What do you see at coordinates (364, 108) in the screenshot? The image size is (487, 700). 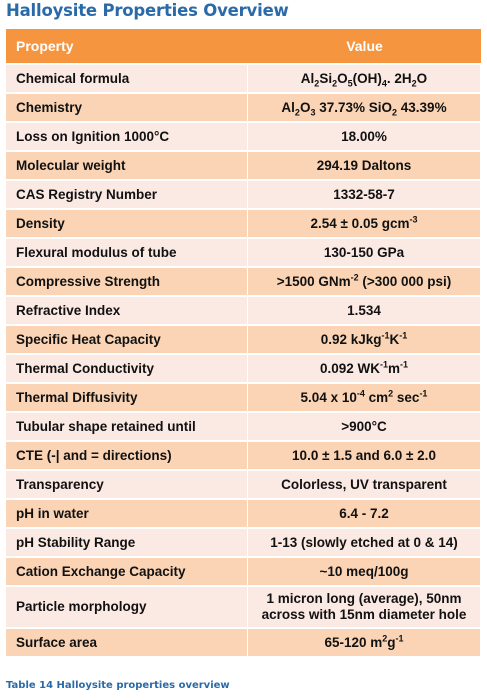 I see `value-cell: Al2O3 37.73% SiO2 43.39%` at bounding box center [364, 108].